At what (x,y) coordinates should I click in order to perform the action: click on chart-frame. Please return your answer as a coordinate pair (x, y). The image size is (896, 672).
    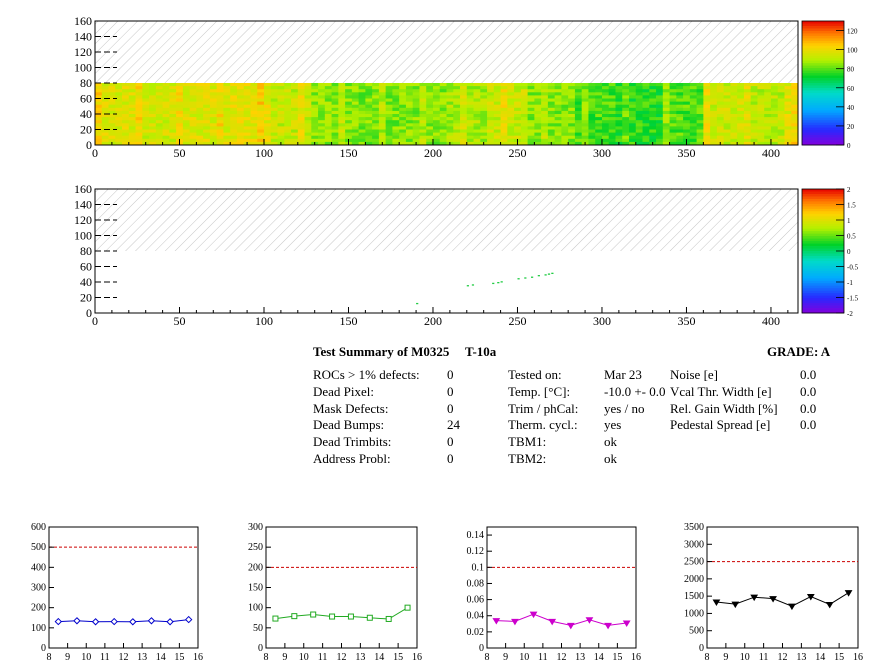
    Looking at the image, I should click on (782, 587).